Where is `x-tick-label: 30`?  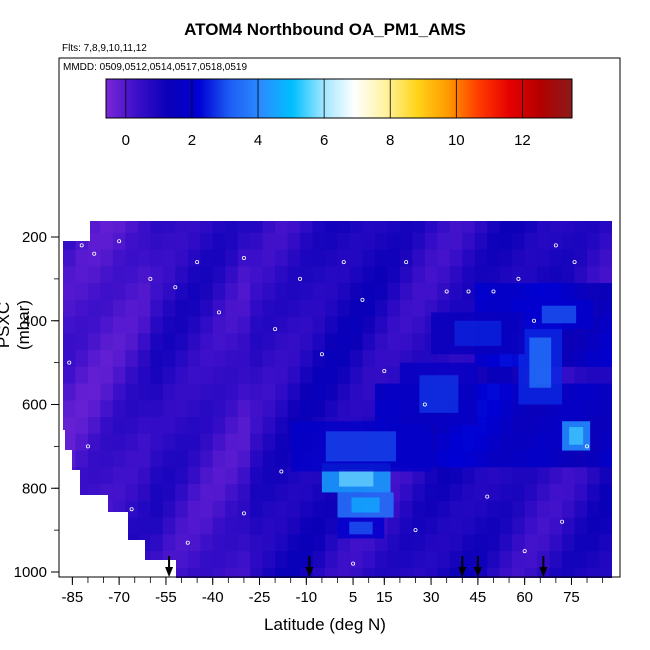
x-tick-label: 30 is located at coordinates (431, 597).